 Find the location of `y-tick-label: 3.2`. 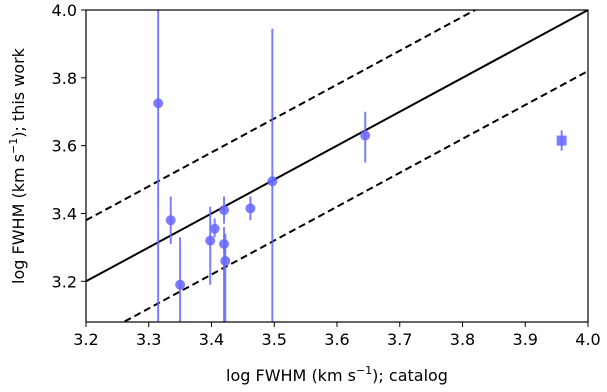

y-tick-label: 3.2 is located at coordinates (64, 281).